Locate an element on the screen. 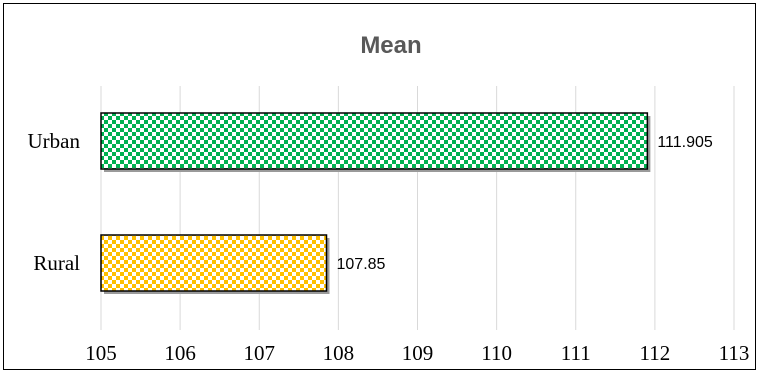  x-tick-label: 112 is located at coordinates (655, 353).